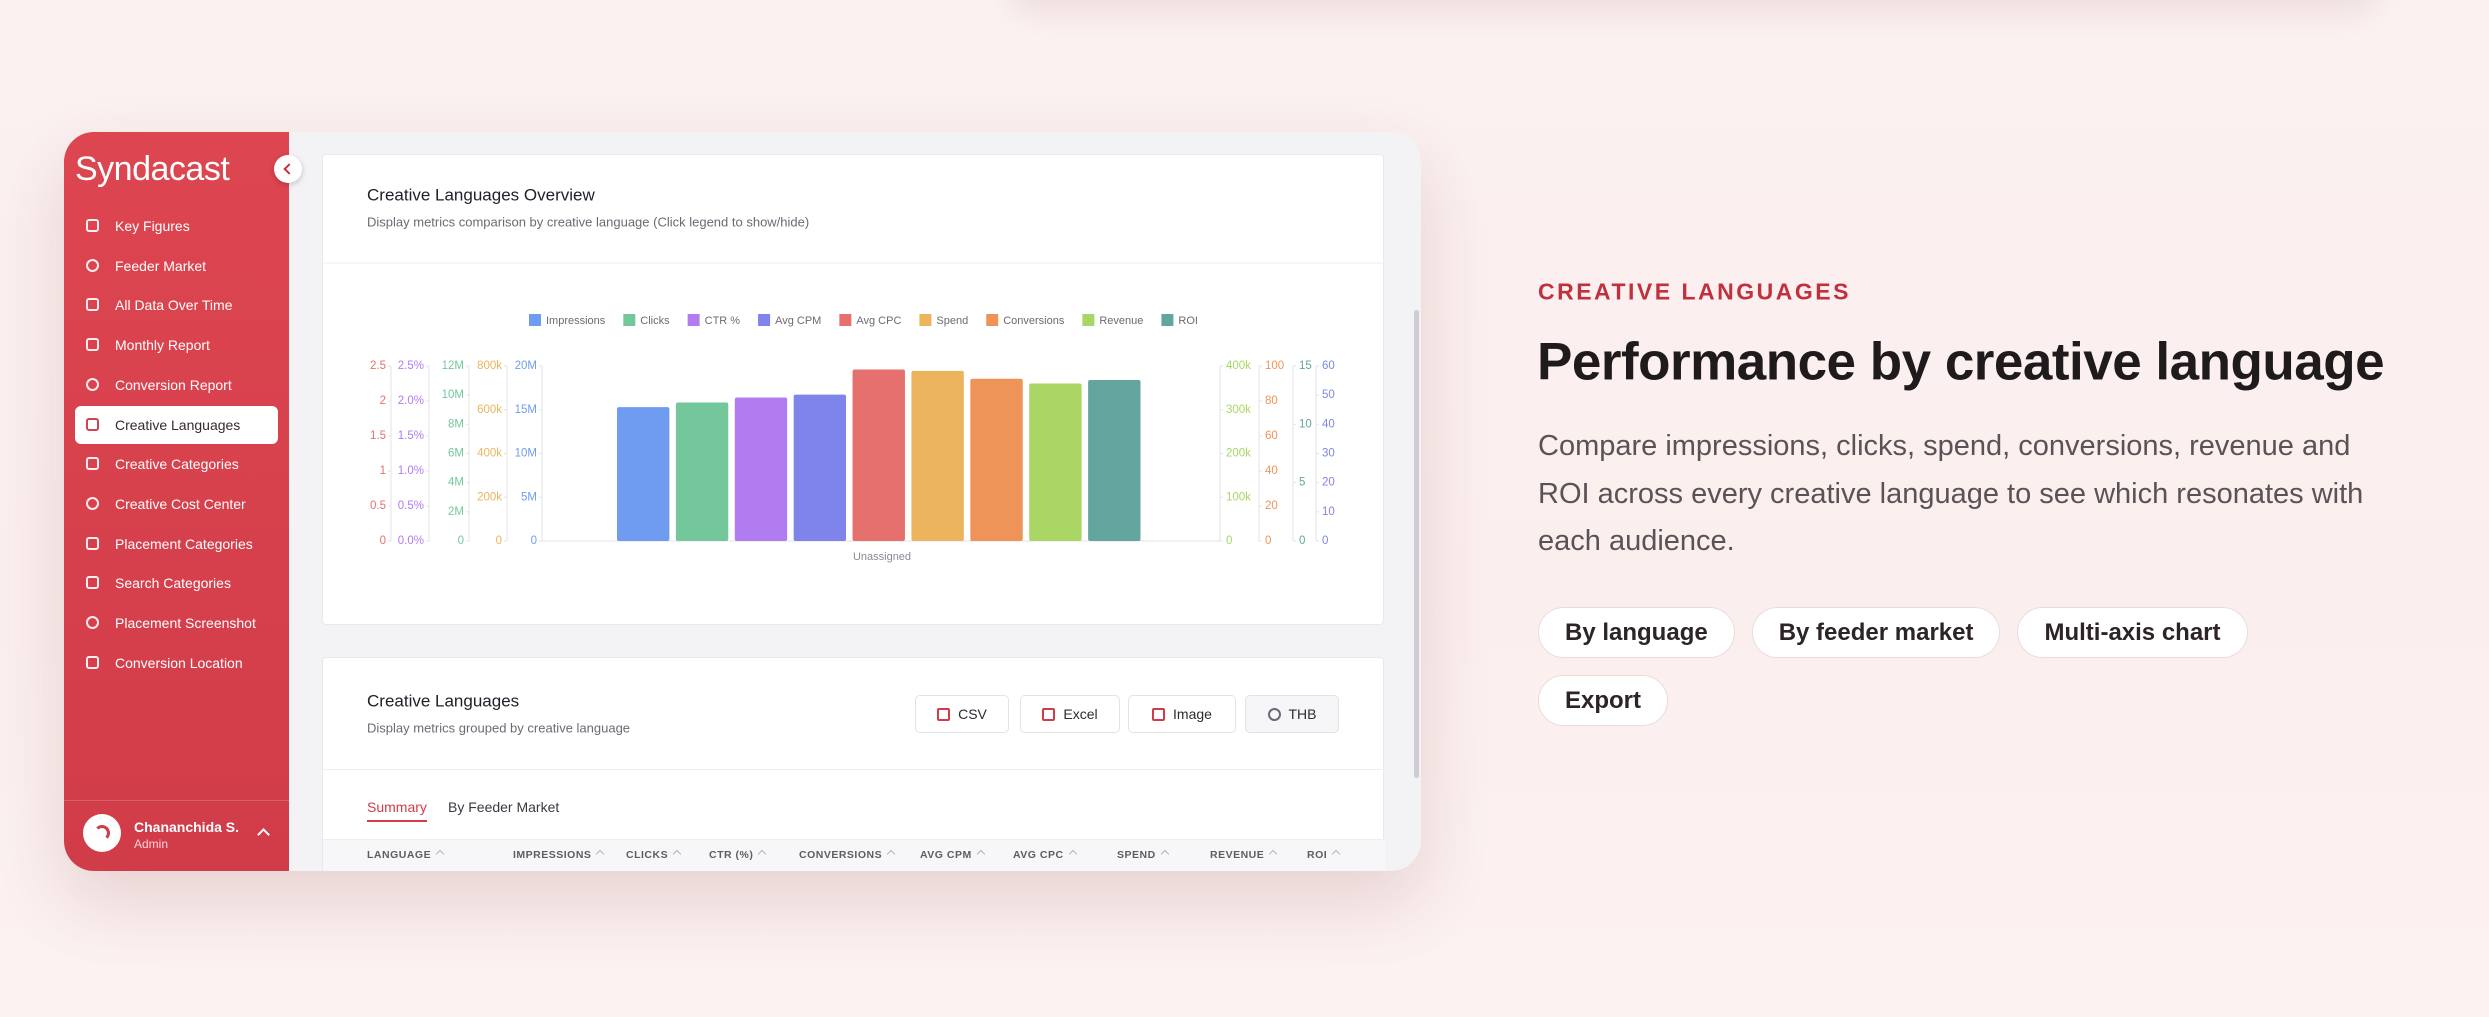  What do you see at coordinates (882, 557) in the screenshot?
I see `x-tick-label: Unassigned` at bounding box center [882, 557].